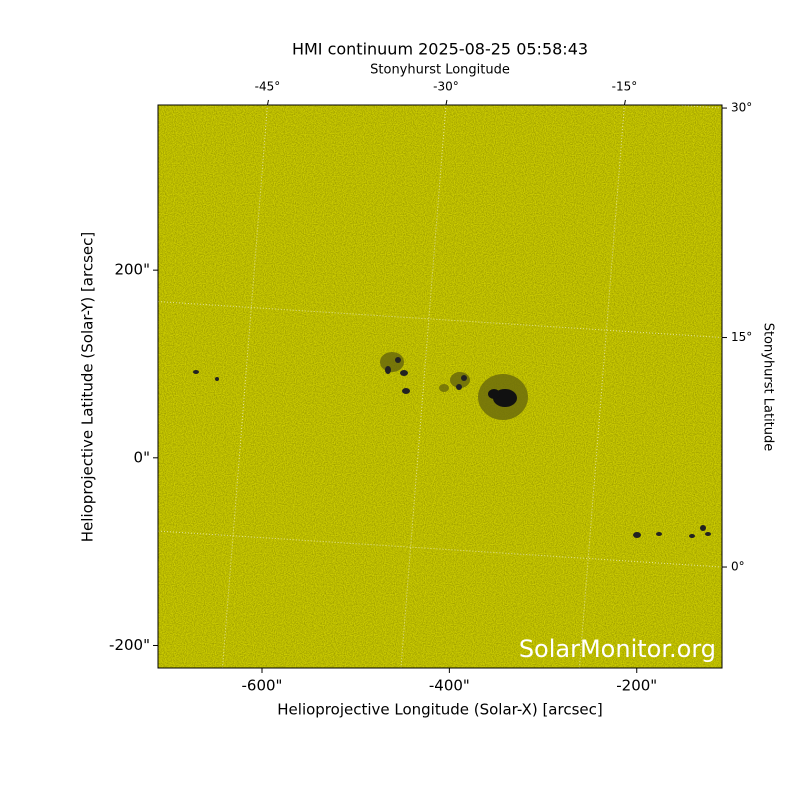  Describe the element at coordinates (636, 686) in the screenshot. I see `x-tick-label: -200"` at that location.